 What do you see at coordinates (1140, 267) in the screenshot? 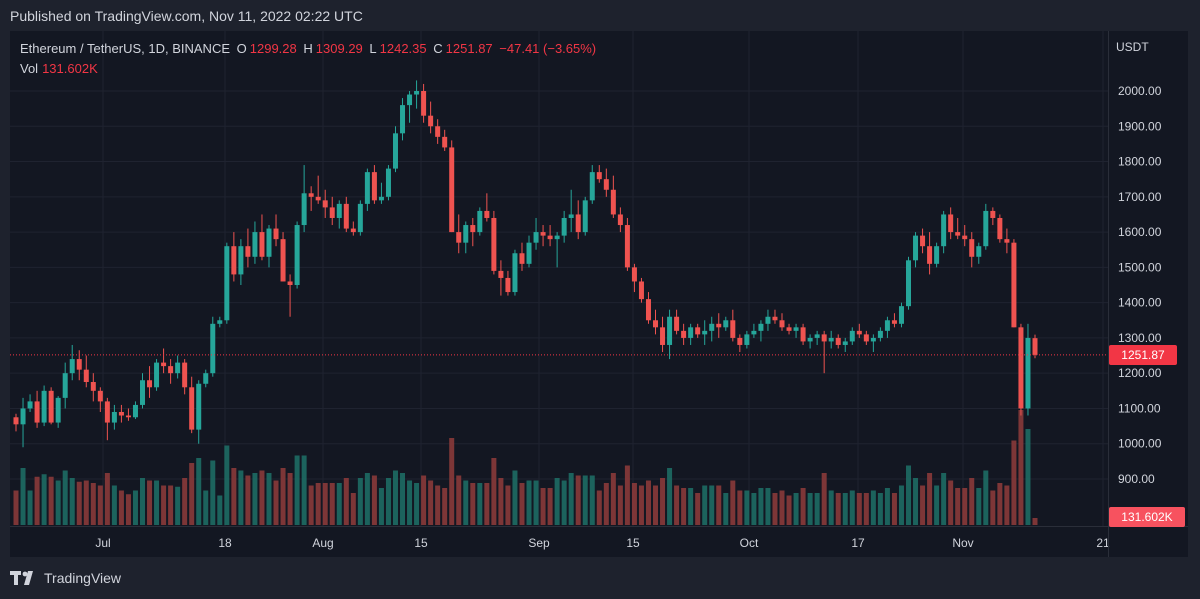
I see `price-tick-label: 1500.00` at bounding box center [1140, 267].